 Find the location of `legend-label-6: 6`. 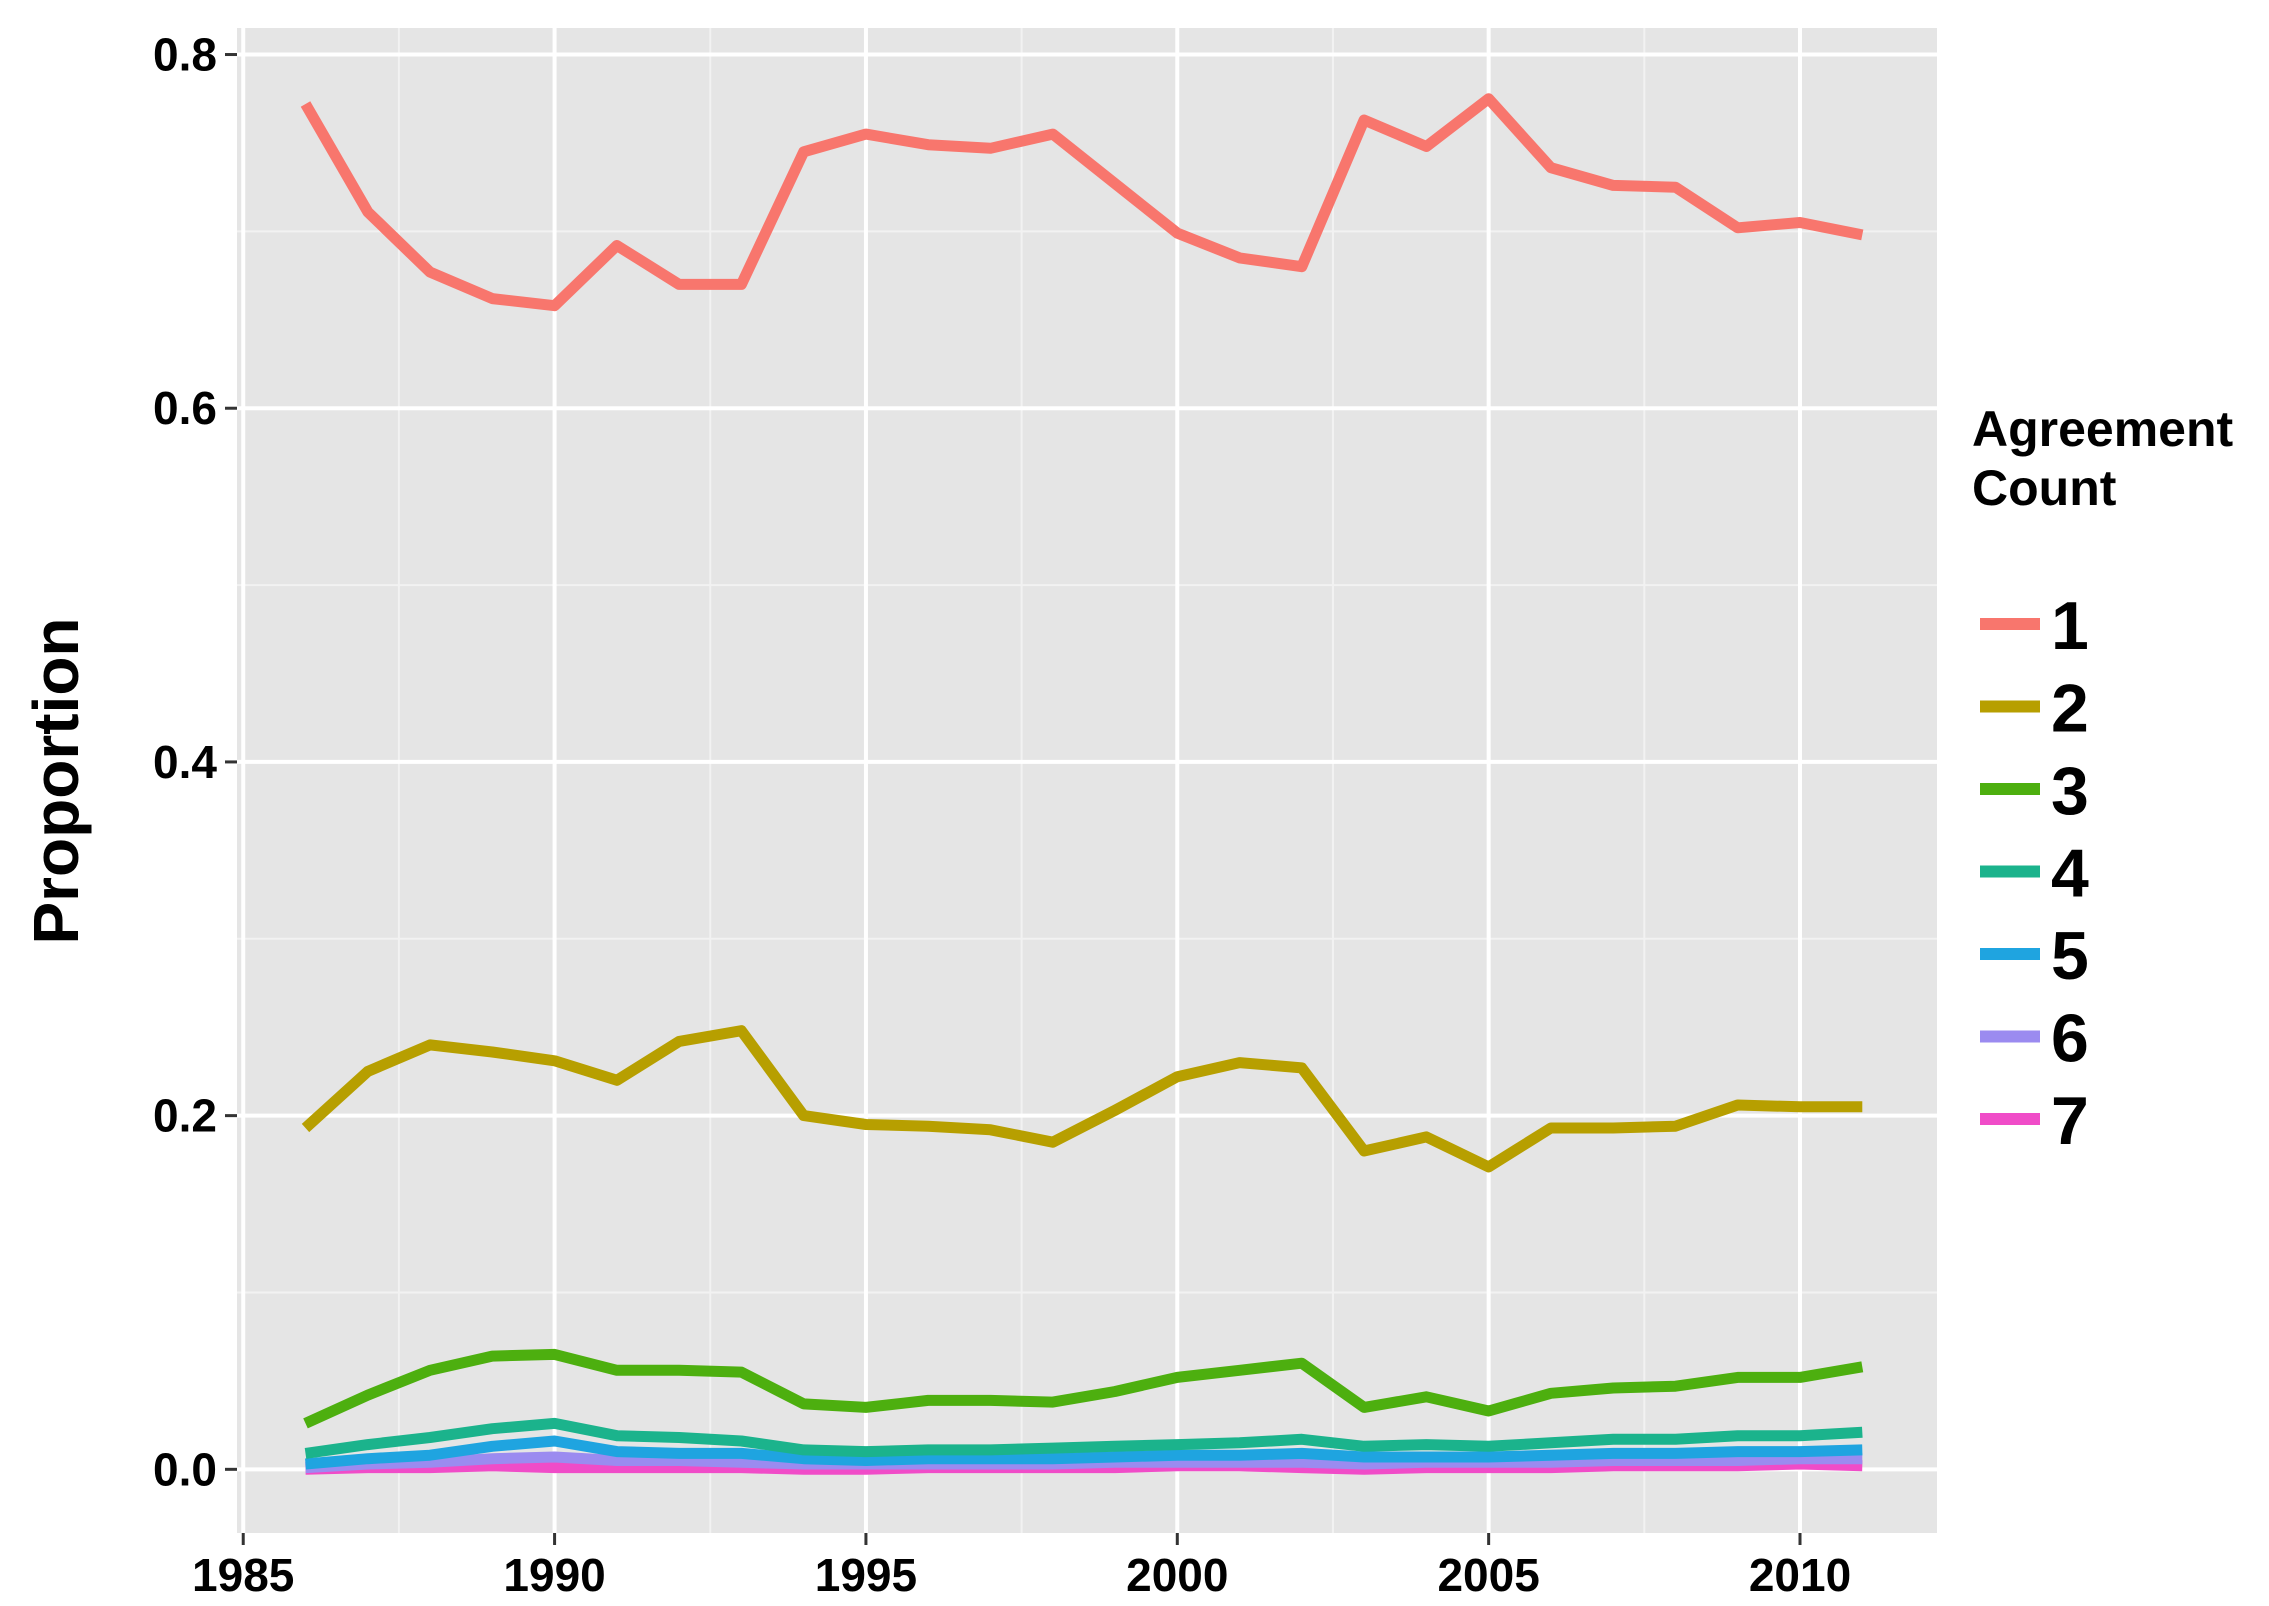

legend-label-6: 6 is located at coordinates (2070, 1039).